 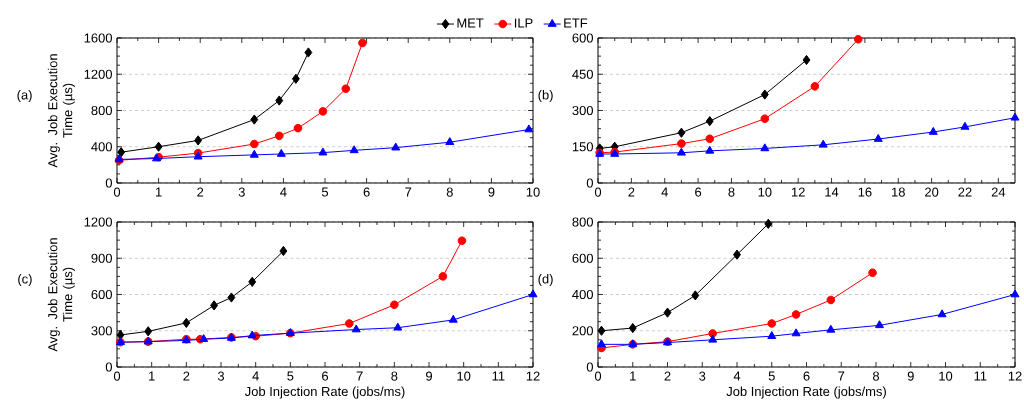 What do you see at coordinates (582, 147) in the screenshot?
I see `y-tick-label: 150` at bounding box center [582, 147].